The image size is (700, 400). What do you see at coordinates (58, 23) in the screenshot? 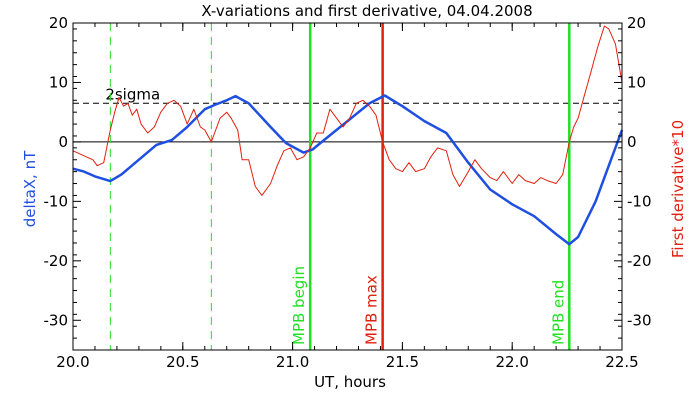
I see `y-left-tick-label: 20` at bounding box center [58, 23].